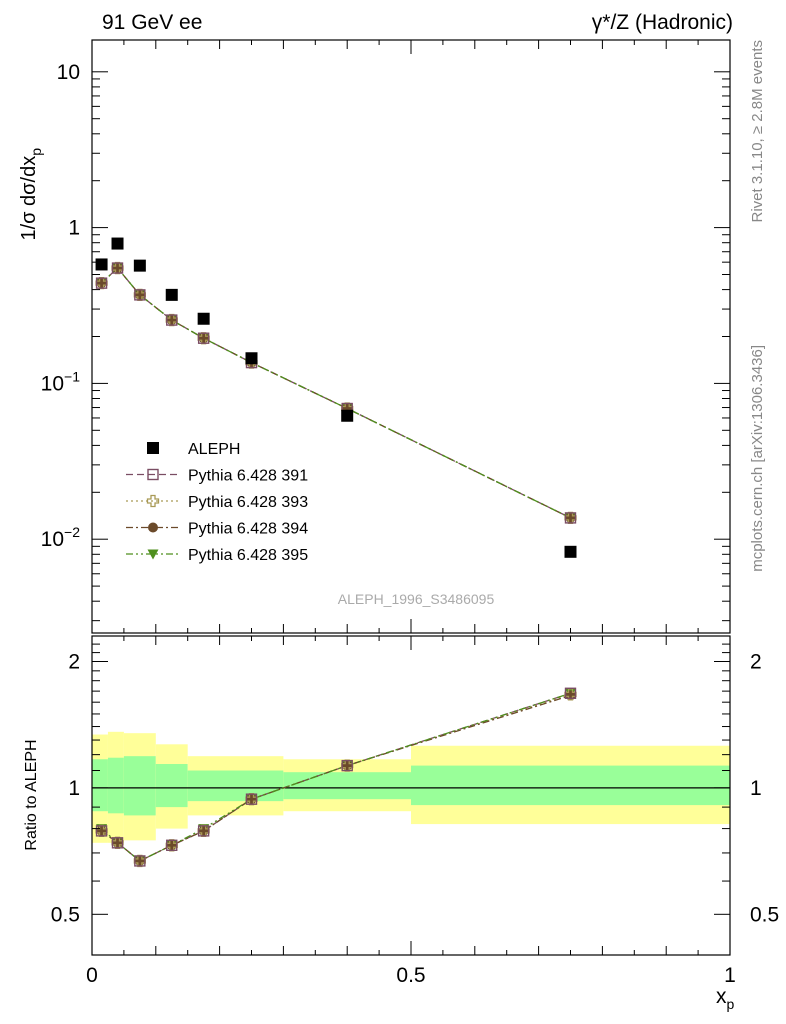 The height and width of the screenshot is (1024, 786). I want to click on xlabel: xp, so click(725, 998).